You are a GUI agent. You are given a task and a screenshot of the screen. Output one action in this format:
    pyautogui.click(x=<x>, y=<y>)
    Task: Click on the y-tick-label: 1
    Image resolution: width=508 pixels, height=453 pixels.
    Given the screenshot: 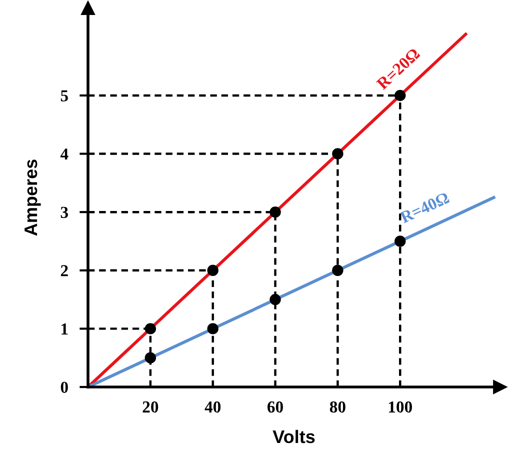 What is the action you would take?
    pyautogui.click(x=65, y=328)
    